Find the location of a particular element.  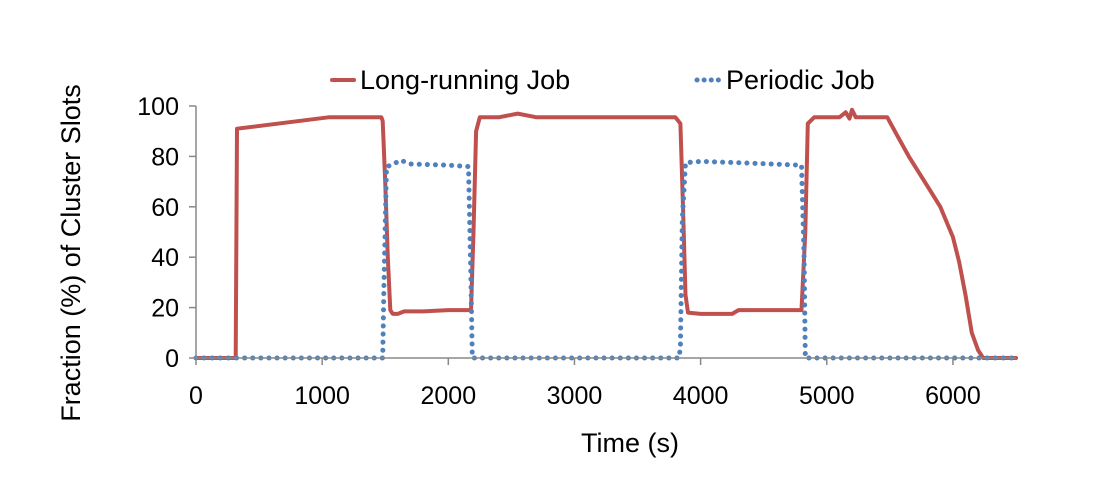

x-tick-label: 0 is located at coordinates (196, 396).